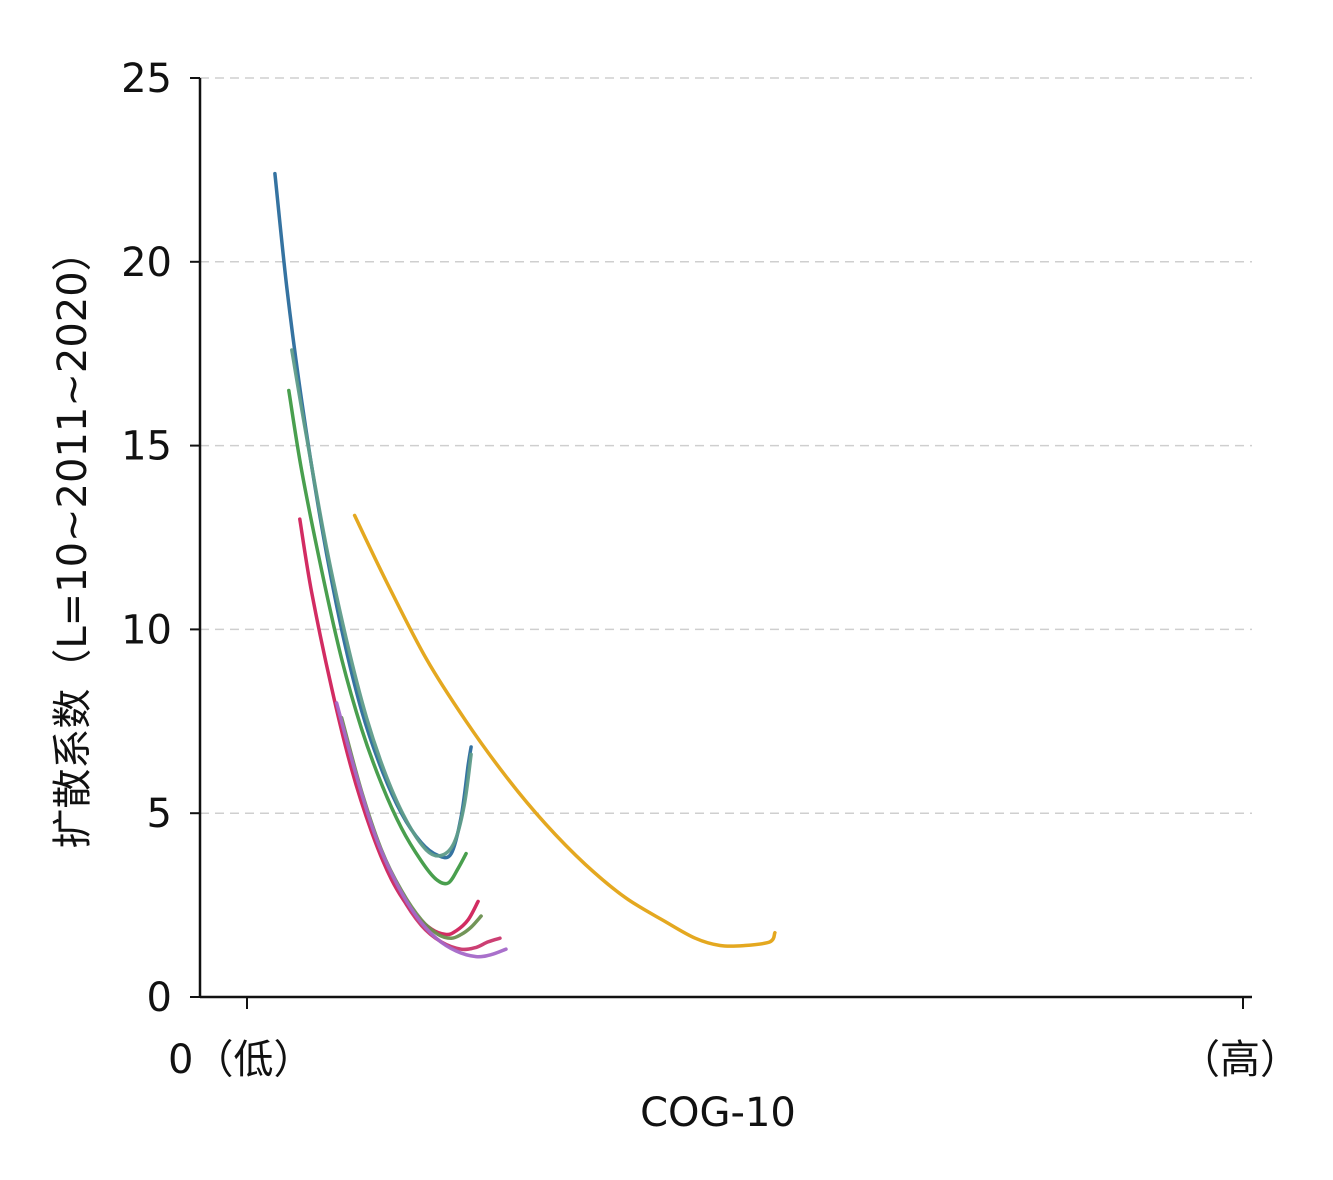  Describe the element at coordinates (146, 447) in the screenshot. I see `y-tick-label-15: 15` at that location.